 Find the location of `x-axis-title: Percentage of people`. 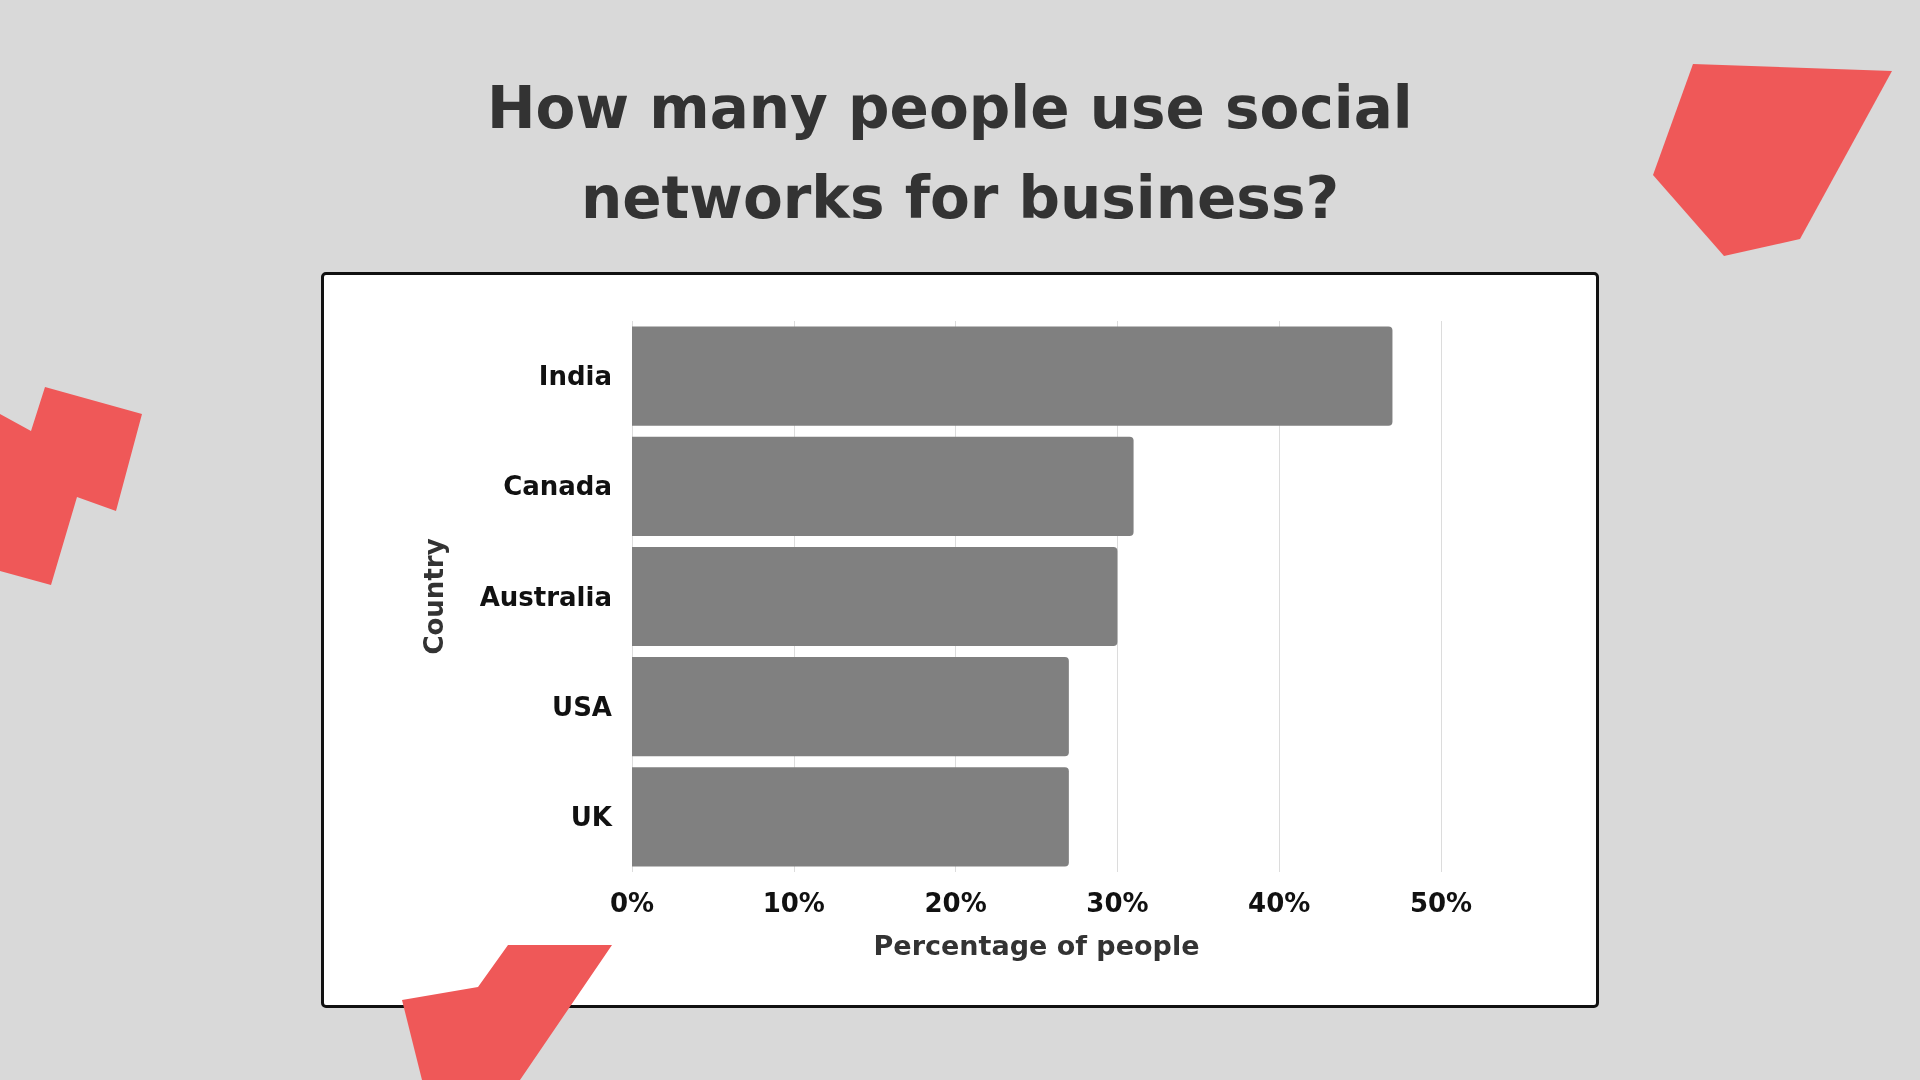

x-axis-title: Percentage of people is located at coordinates (1036, 945).